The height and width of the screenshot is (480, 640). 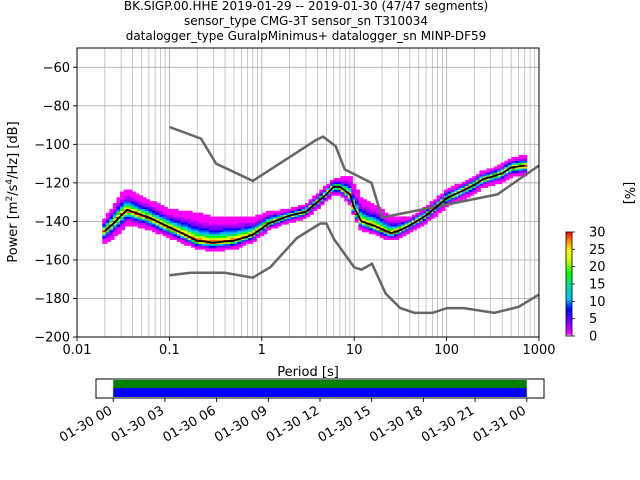 I want to click on x-tick-label: 1000, so click(x=538, y=350).